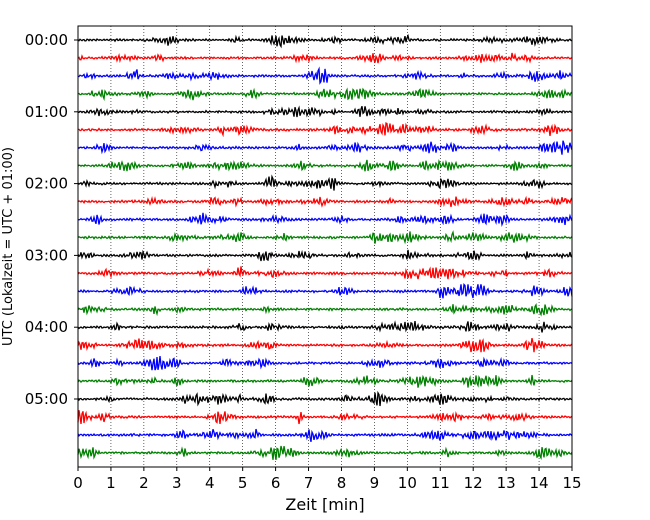 This screenshot has width=650, height=520. What do you see at coordinates (539, 483) in the screenshot?
I see `x-tick-label: 14` at bounding box center [539, 483].